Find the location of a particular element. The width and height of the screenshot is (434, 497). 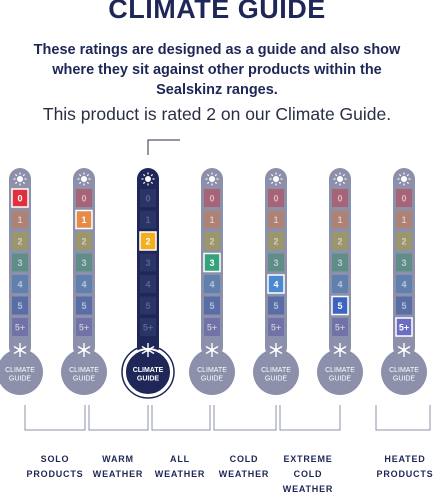

category-label: COLD WEATHER is located at coordinates (244, 466).